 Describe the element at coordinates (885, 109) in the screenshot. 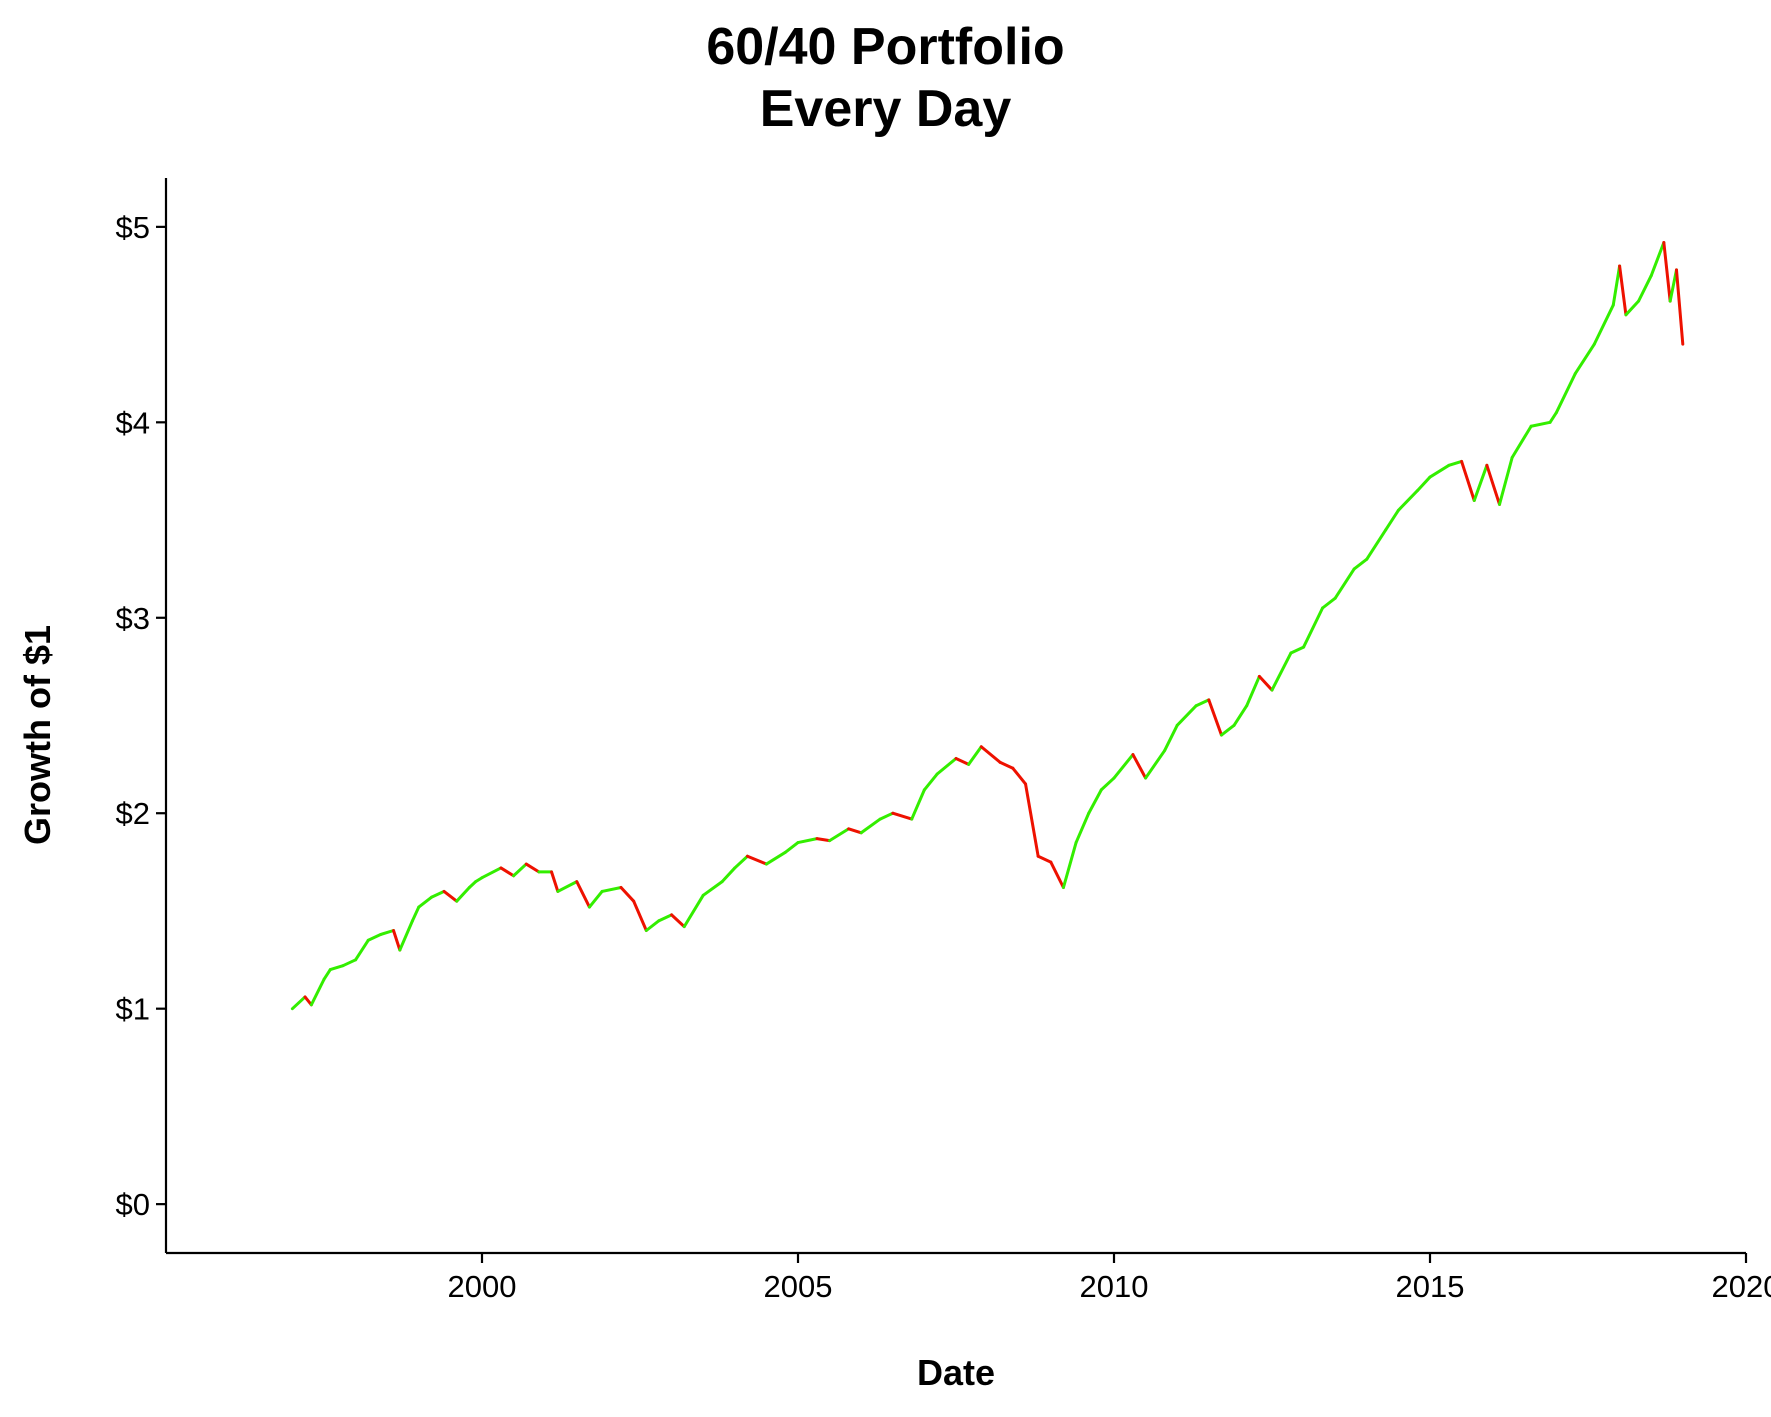

I see `chart-title-line-2: Every Day` at that location.